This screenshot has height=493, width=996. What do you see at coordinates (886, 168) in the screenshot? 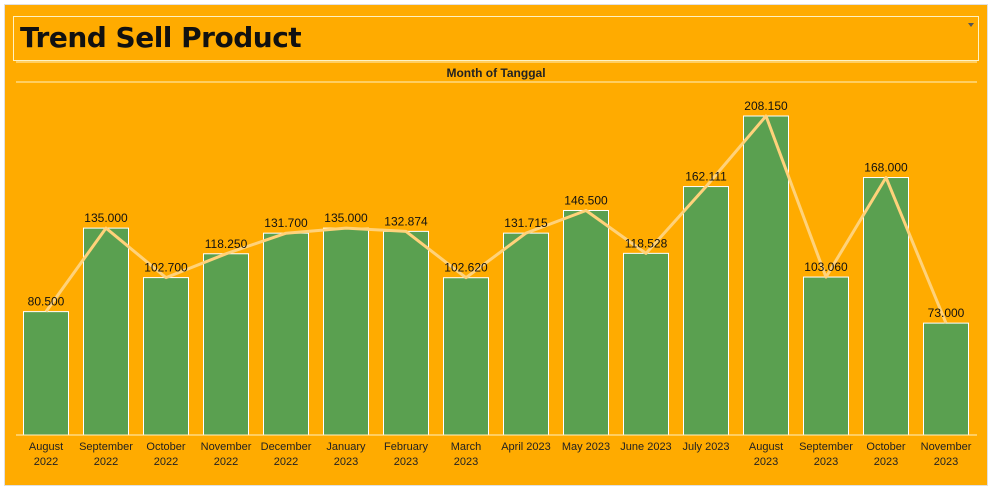
I see `data-label: 168.000` at bounding box center [886, 168].